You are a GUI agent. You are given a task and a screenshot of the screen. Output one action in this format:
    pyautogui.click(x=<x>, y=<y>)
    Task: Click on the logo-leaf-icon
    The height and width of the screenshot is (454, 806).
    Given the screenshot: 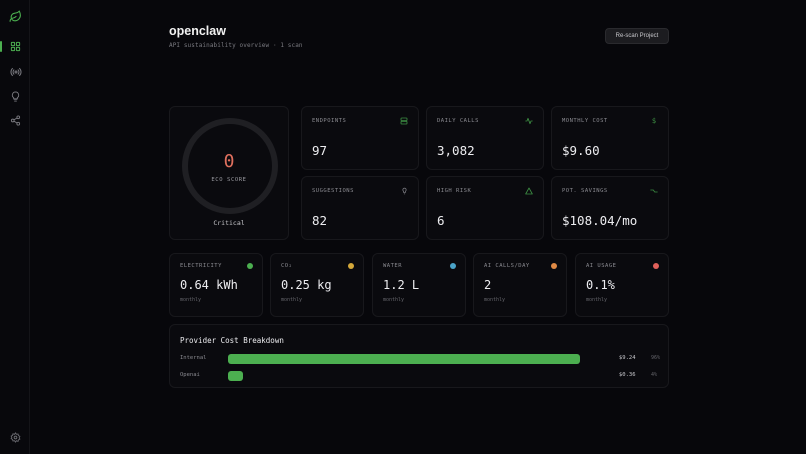 What is the action you would take?
    pyautogui.click(x=15, y=16)
    